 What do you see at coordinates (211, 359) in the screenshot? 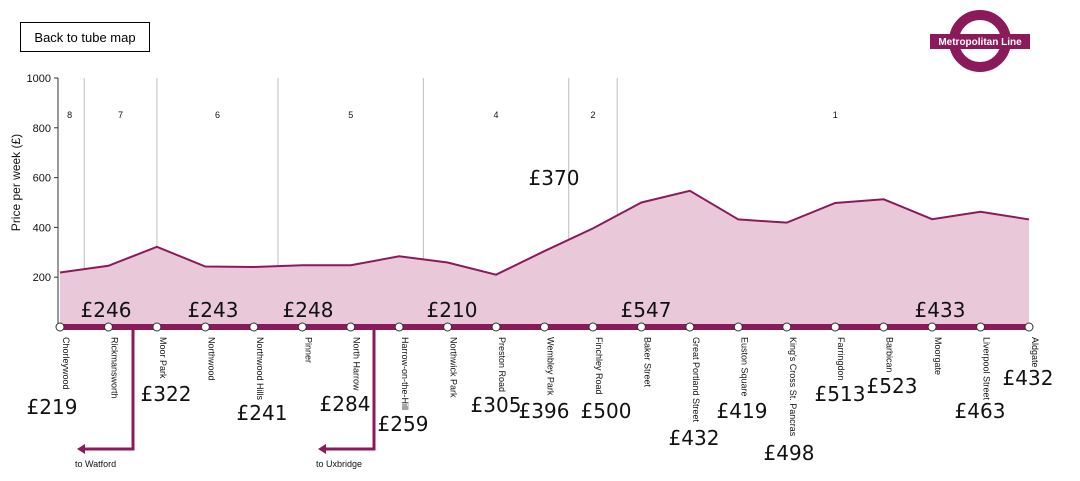
I see `station-label: Northwood` at bounding box center [211, 359].